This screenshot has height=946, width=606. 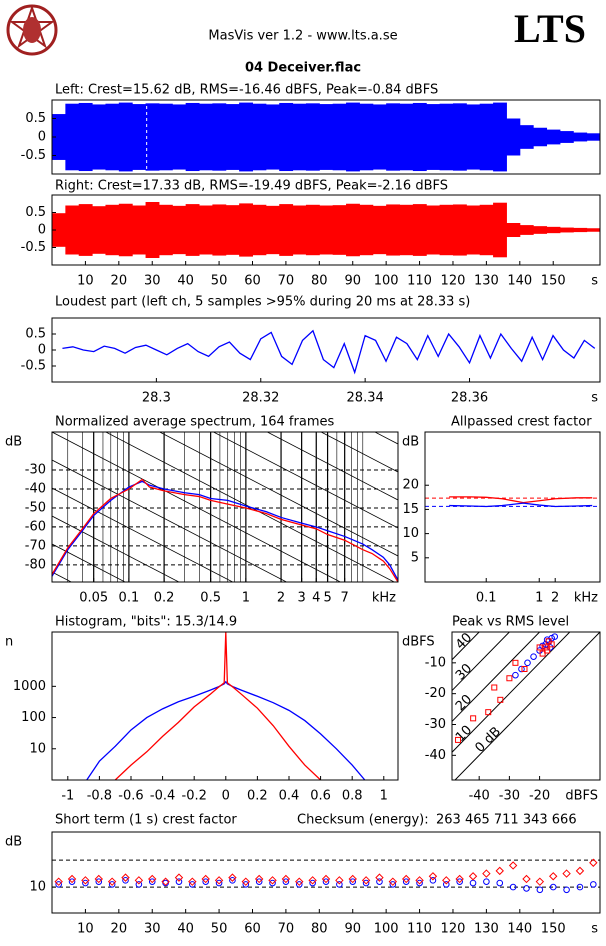 I want to click on x-tick-label: 110, so click(x=419, y=281).